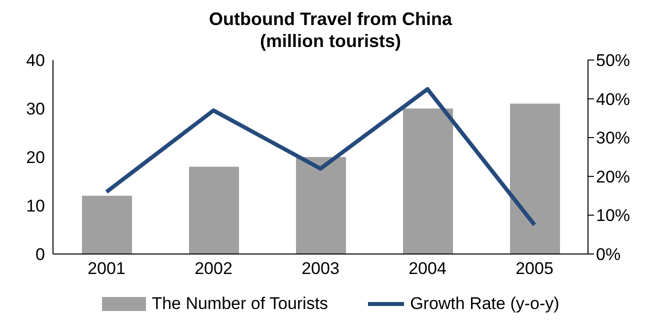 Image resolution: width=661 pixels, height=331 pixels. What do you see at coordinates (35, 109) in the screenshot?
I see `y-tick-label: 30` at bounding box center [35, 109].